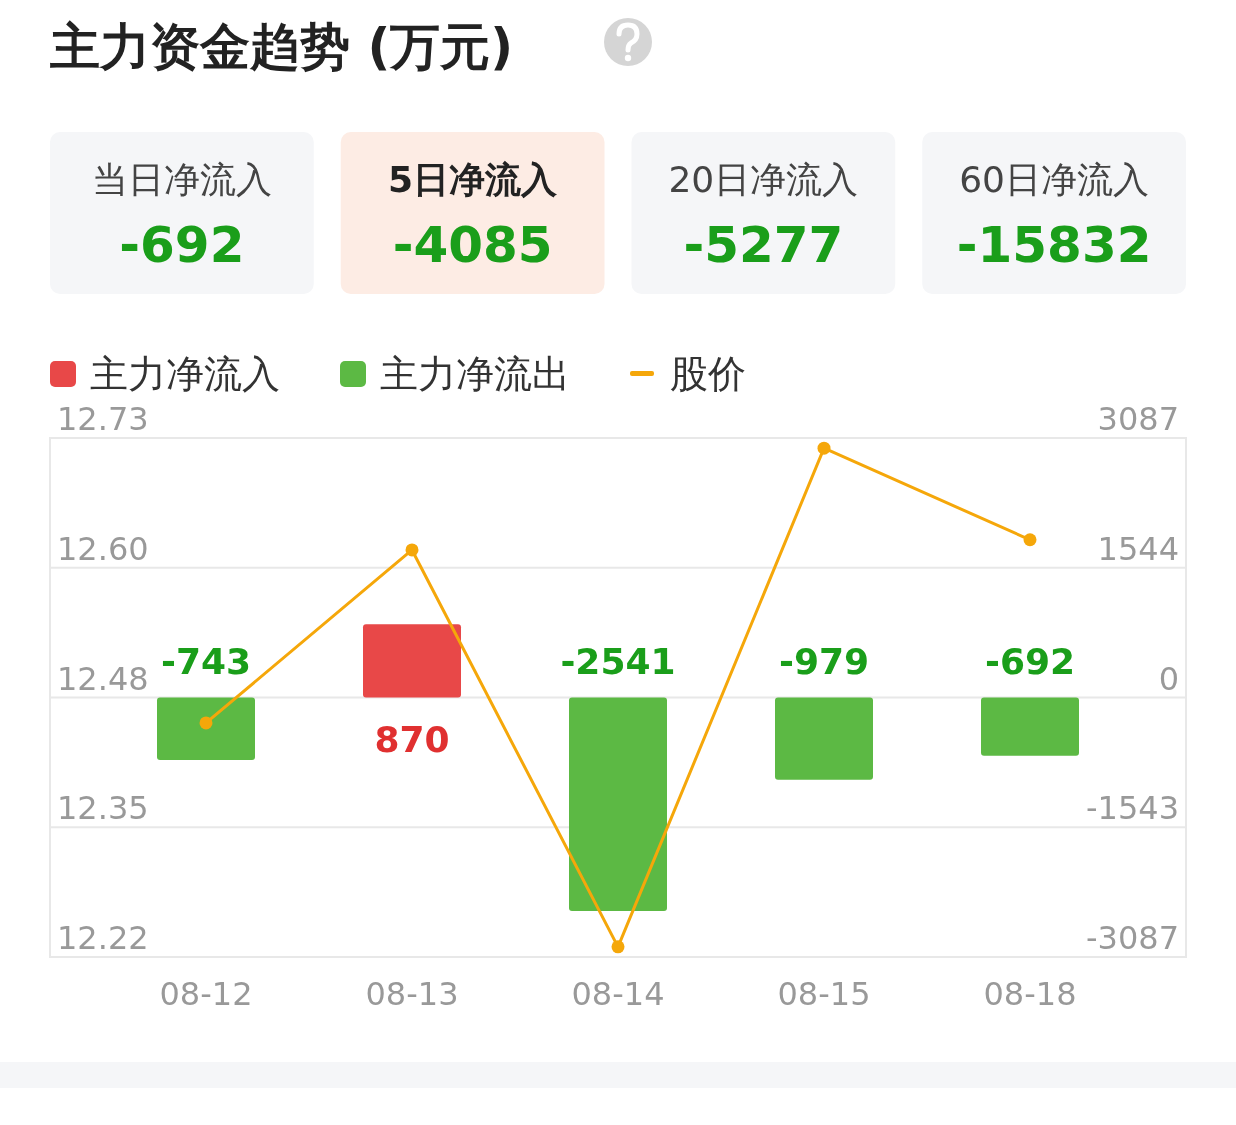 The image size is (1236, 1125). What do you see at coordinates (1054, 245) in the screenshot?
I see `data-label: -15832` at bounding box center [1054, 245].